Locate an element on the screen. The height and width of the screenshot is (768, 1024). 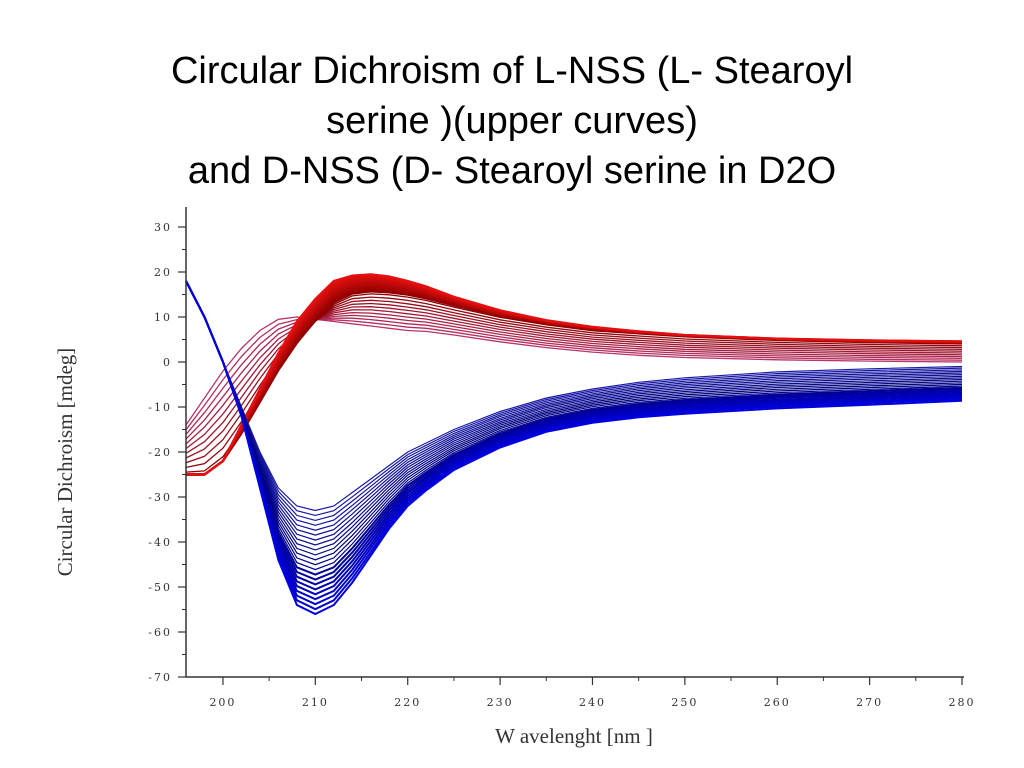
x-tick-label: 220 is located at coordinates (407, 702).